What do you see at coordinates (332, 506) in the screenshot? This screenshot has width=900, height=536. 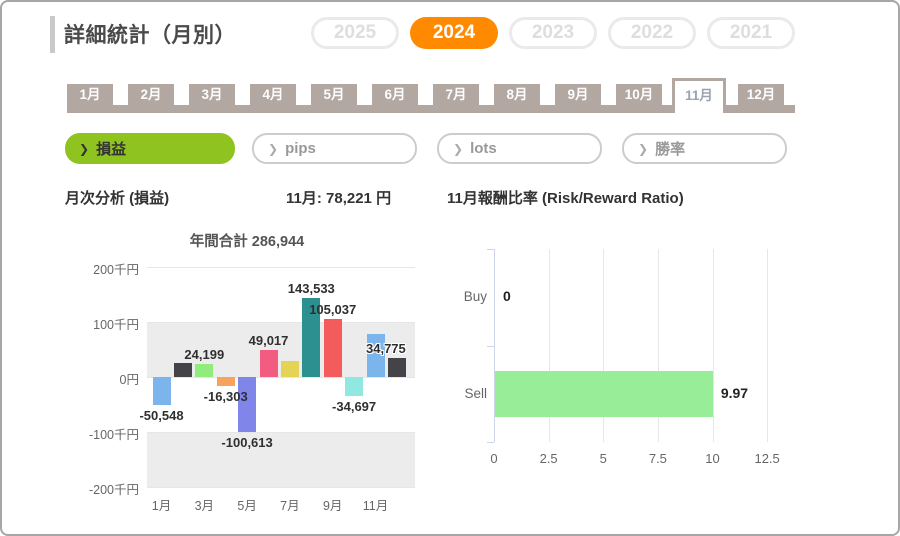 I see `x-axis-label: 9月` at bounding box center [332, 506].